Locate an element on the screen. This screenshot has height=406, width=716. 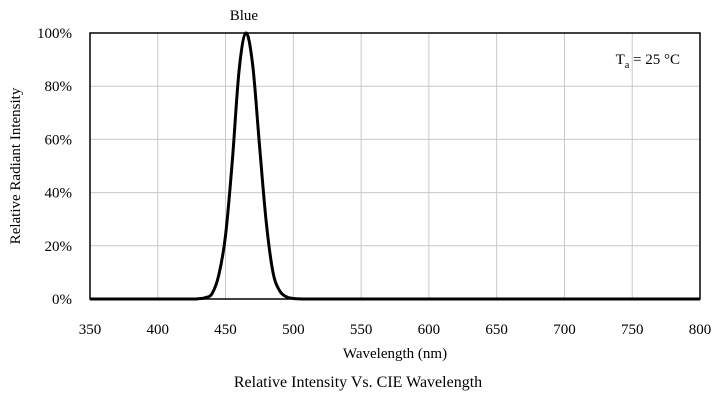
x-tick-label: 800 is located at coordinates (700, 330).